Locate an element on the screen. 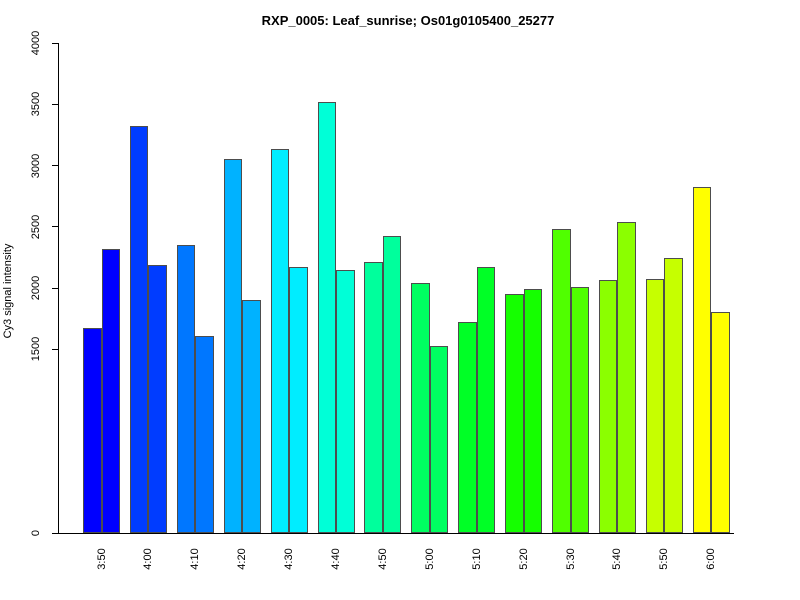  x-tick-label: 4:30 is located at coordinates (289, 559).